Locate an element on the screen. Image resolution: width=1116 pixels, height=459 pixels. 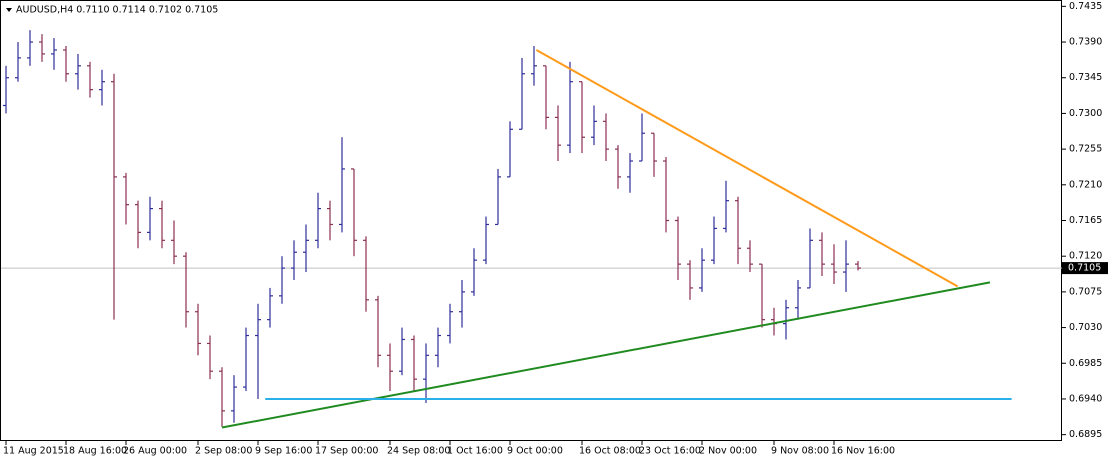
y-tick-label: 0.6985 is located at coordinates (1085, 363).